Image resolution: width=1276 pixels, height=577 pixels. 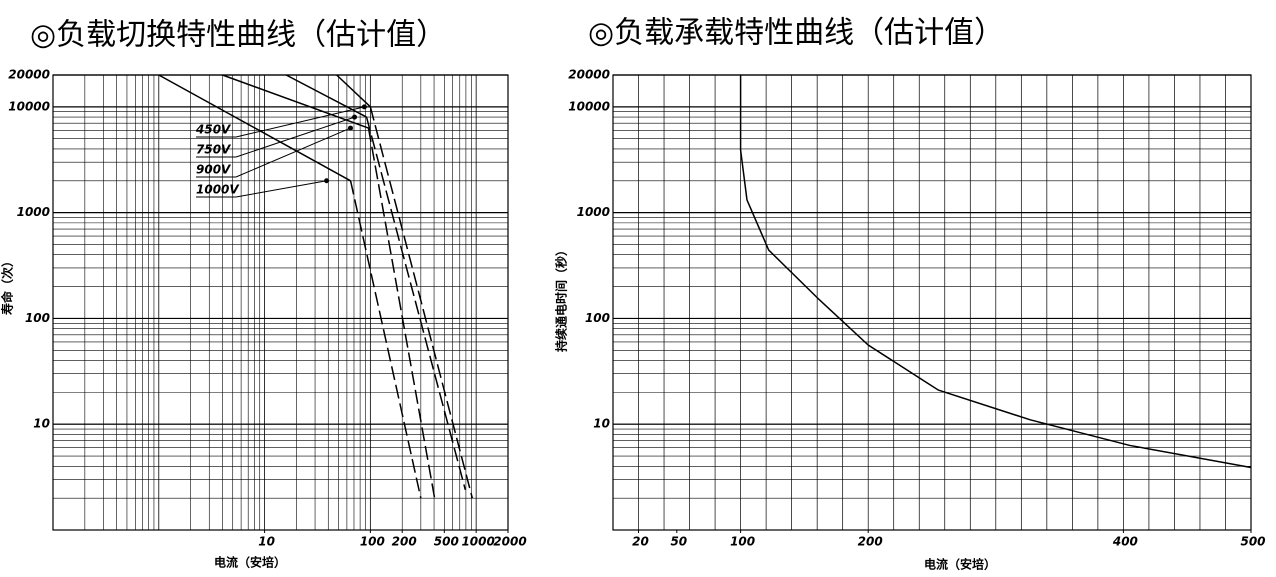 What do you see at coordinates (214, 170) in the screenshot?
I see `legend-label: 900V` at bounding box center [214, 170].